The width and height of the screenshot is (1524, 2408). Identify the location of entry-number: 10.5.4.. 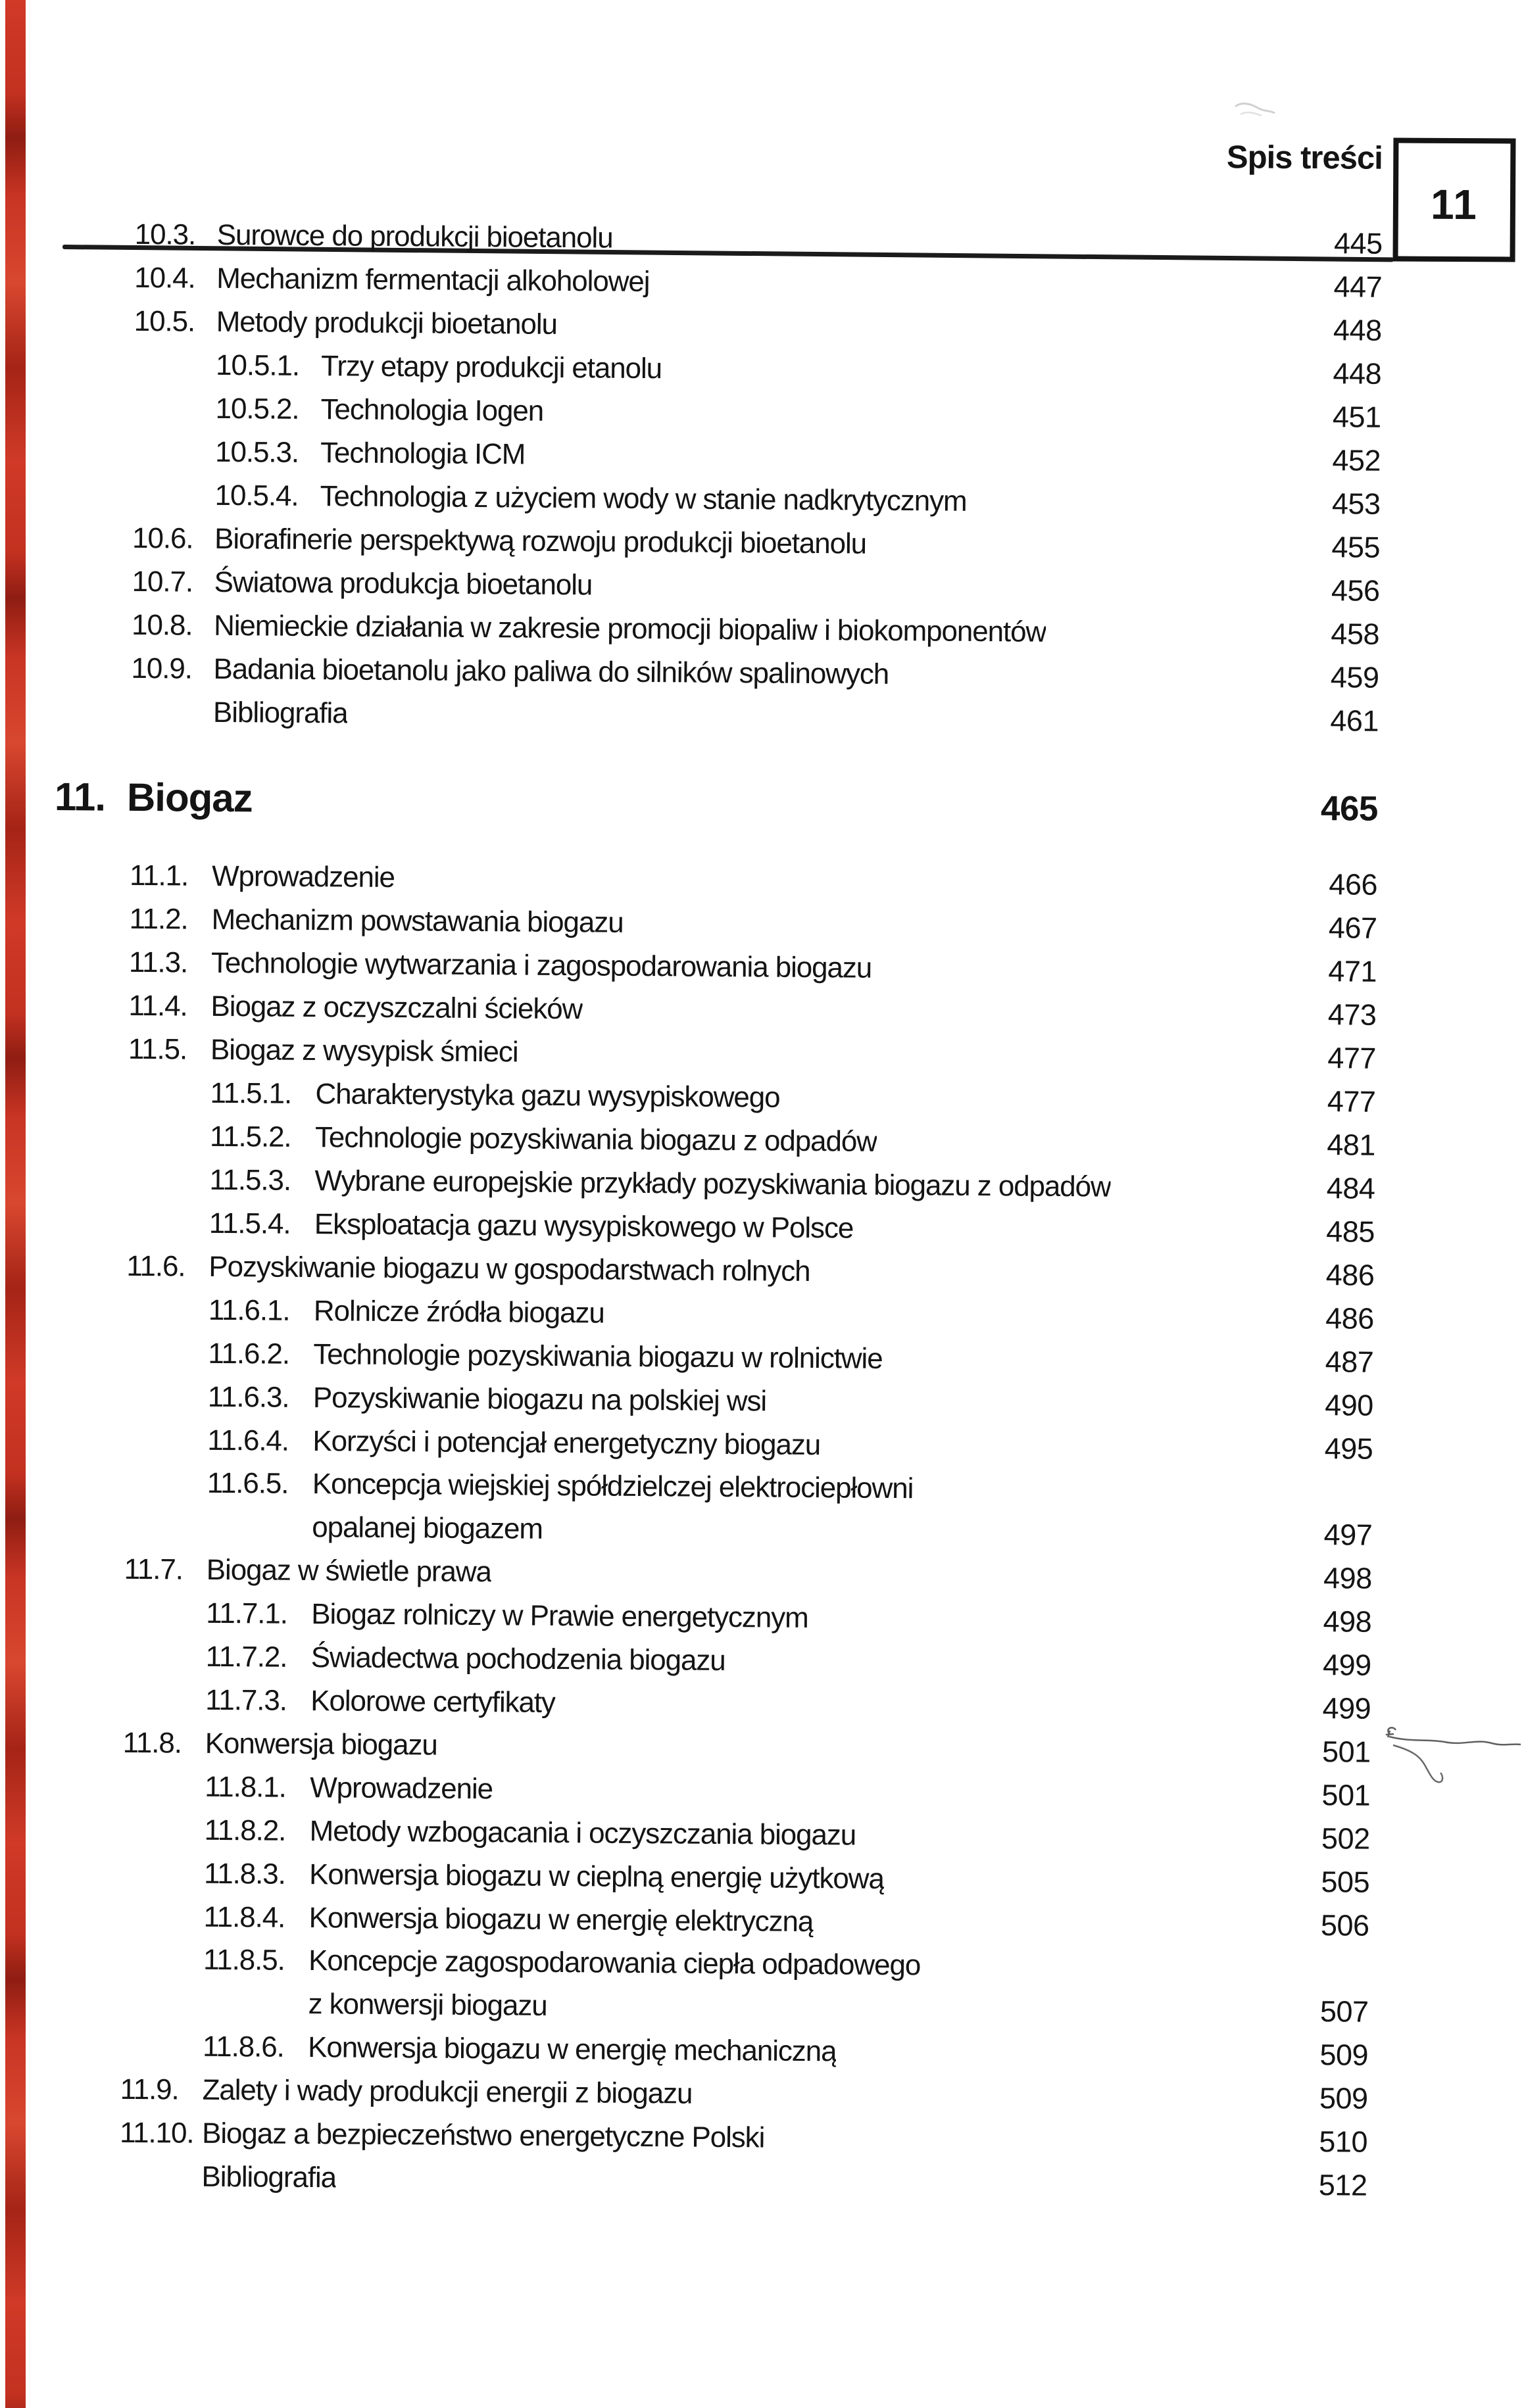
(256, 495).